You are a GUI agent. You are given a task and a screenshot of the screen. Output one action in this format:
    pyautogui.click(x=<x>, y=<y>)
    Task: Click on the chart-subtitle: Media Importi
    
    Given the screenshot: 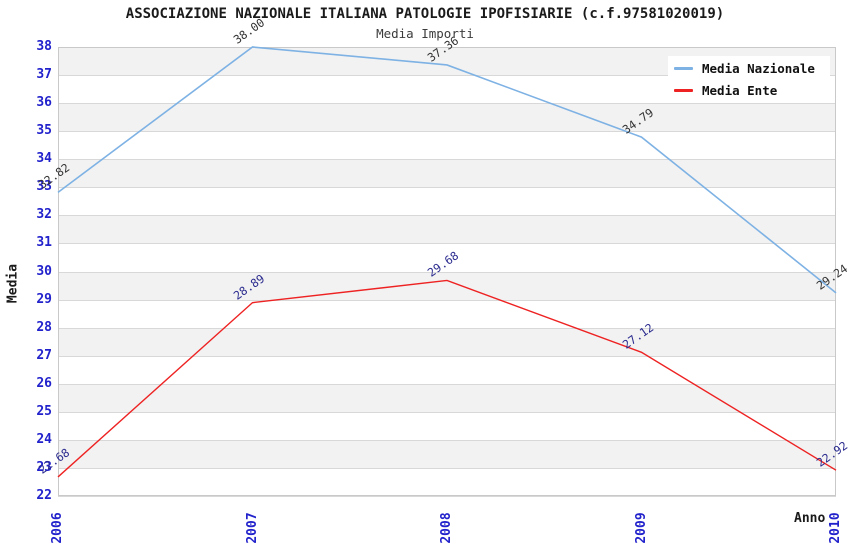 What is the action you would take?
    pyautogui.click(x=425, y=33)
    